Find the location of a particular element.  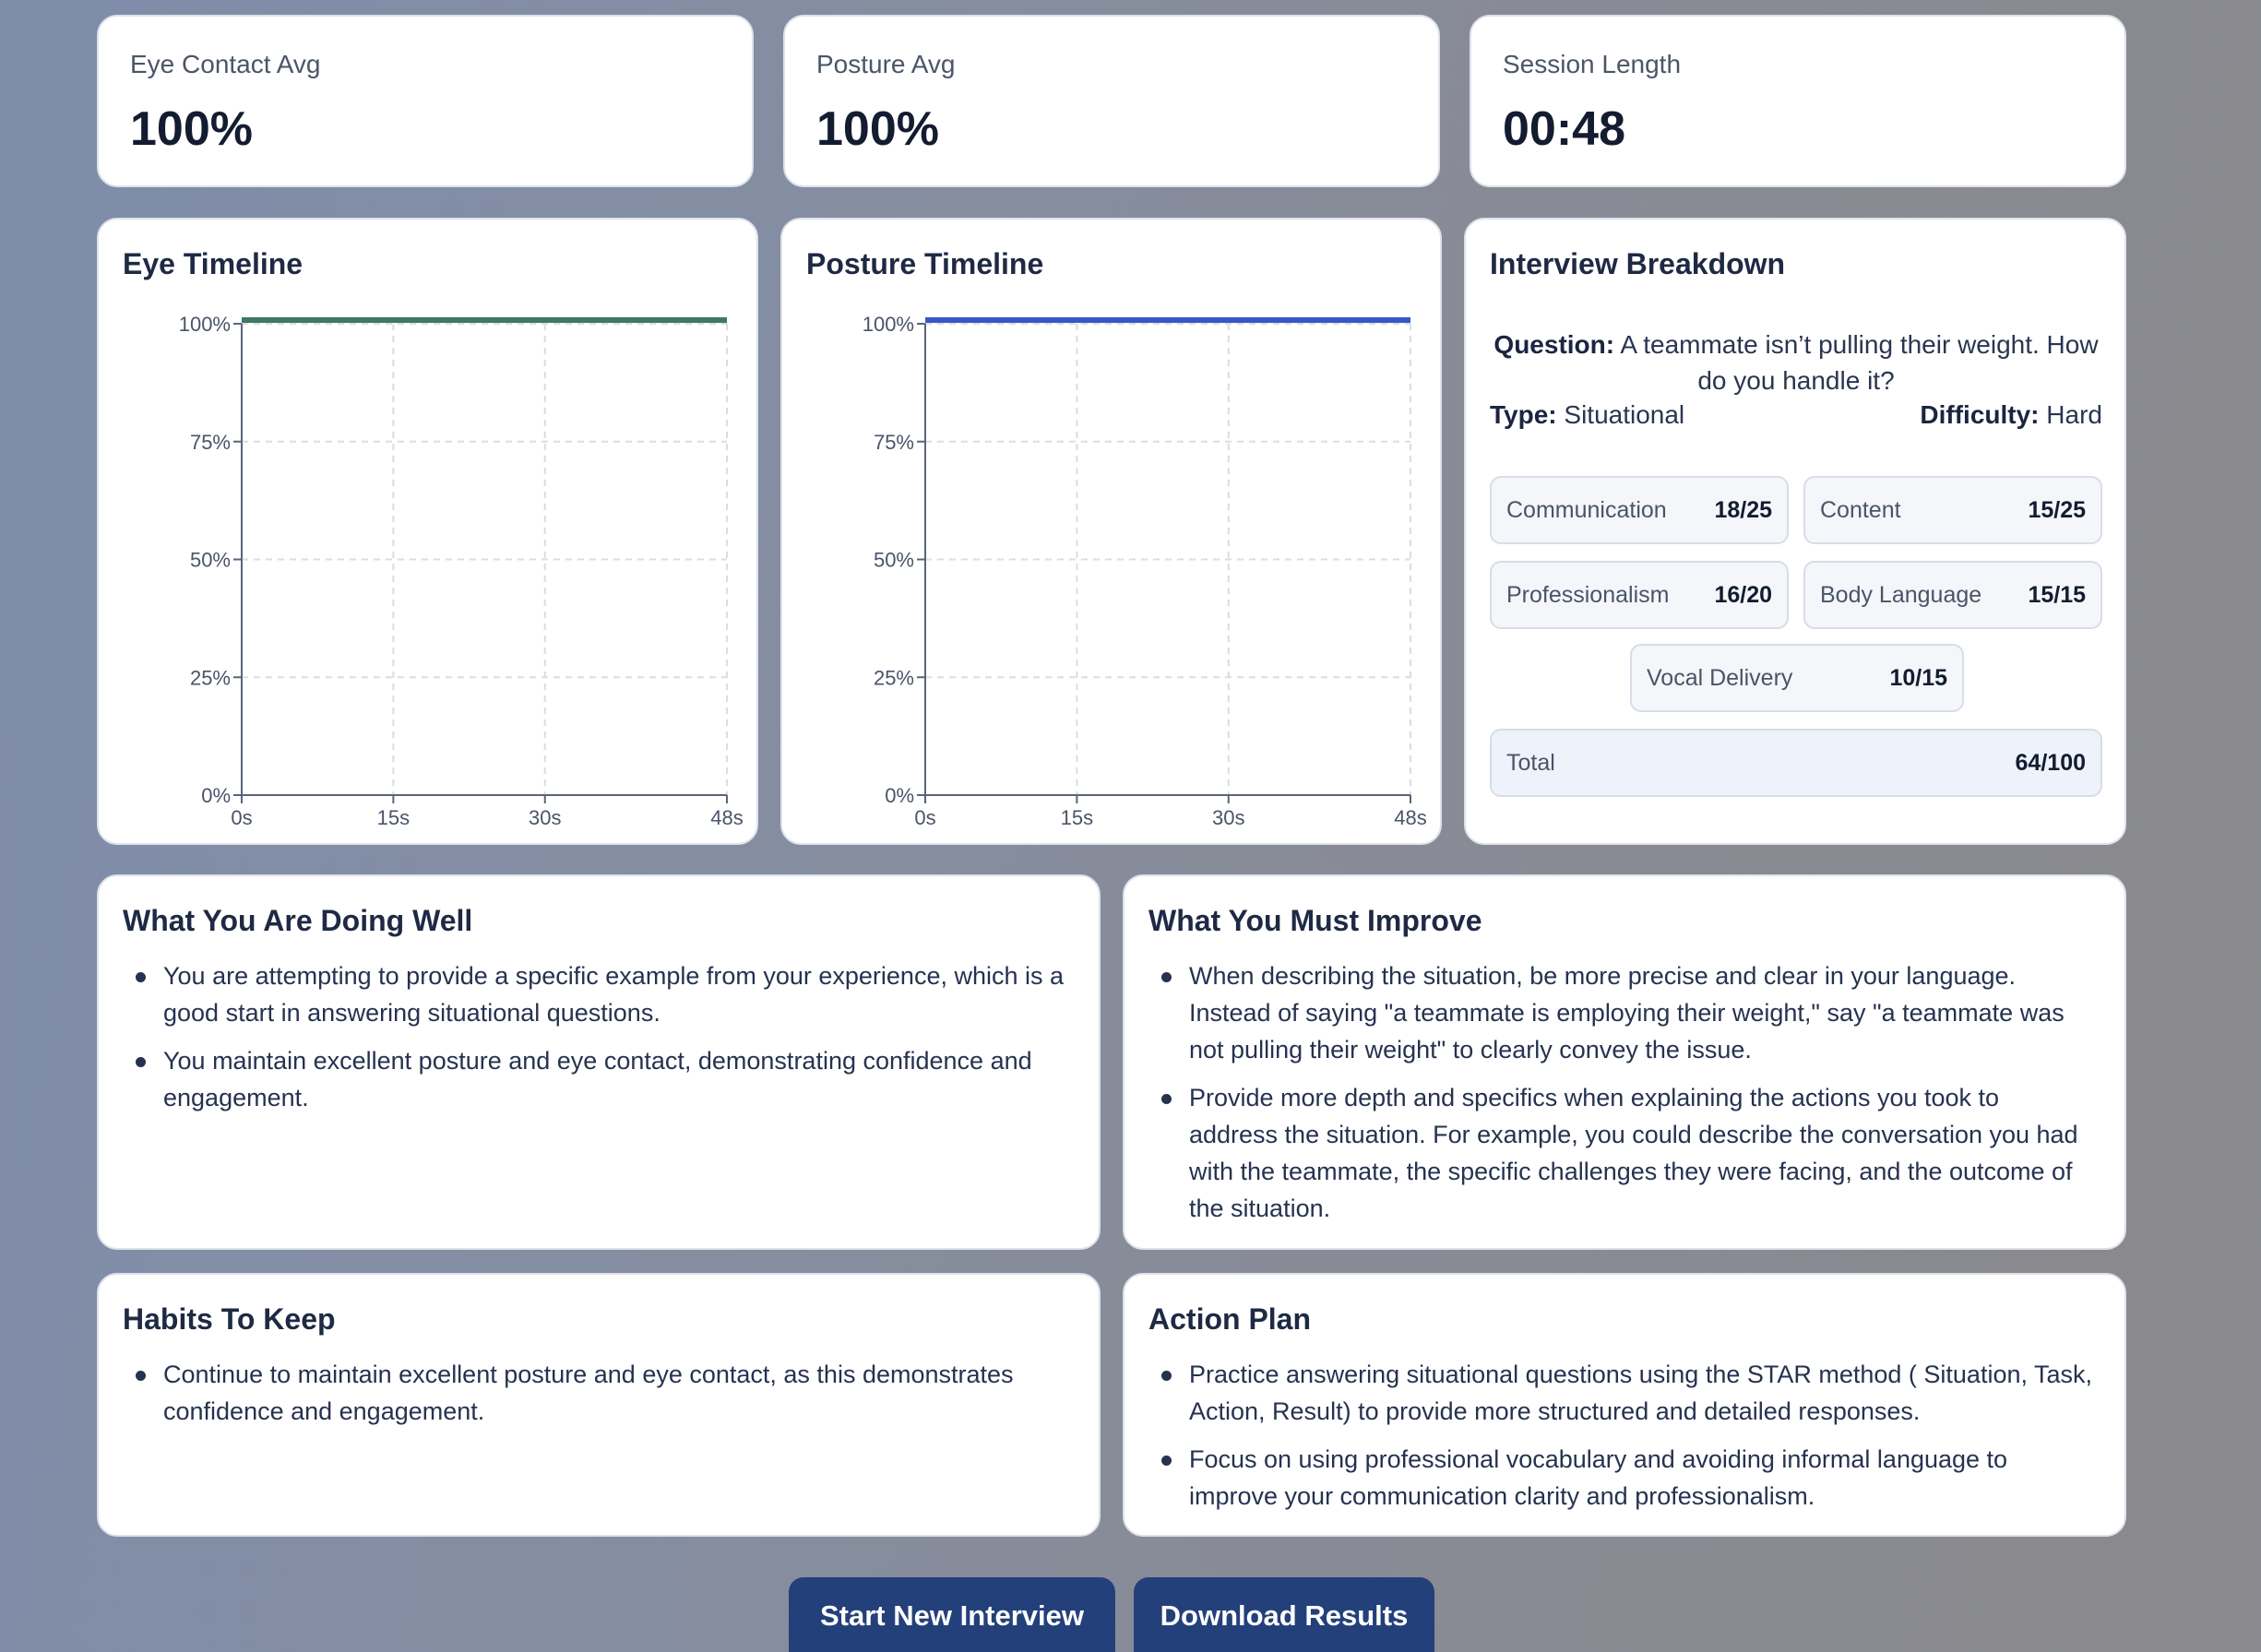

score-label: Vocal Delivery is located at coordinates (1720, 677).